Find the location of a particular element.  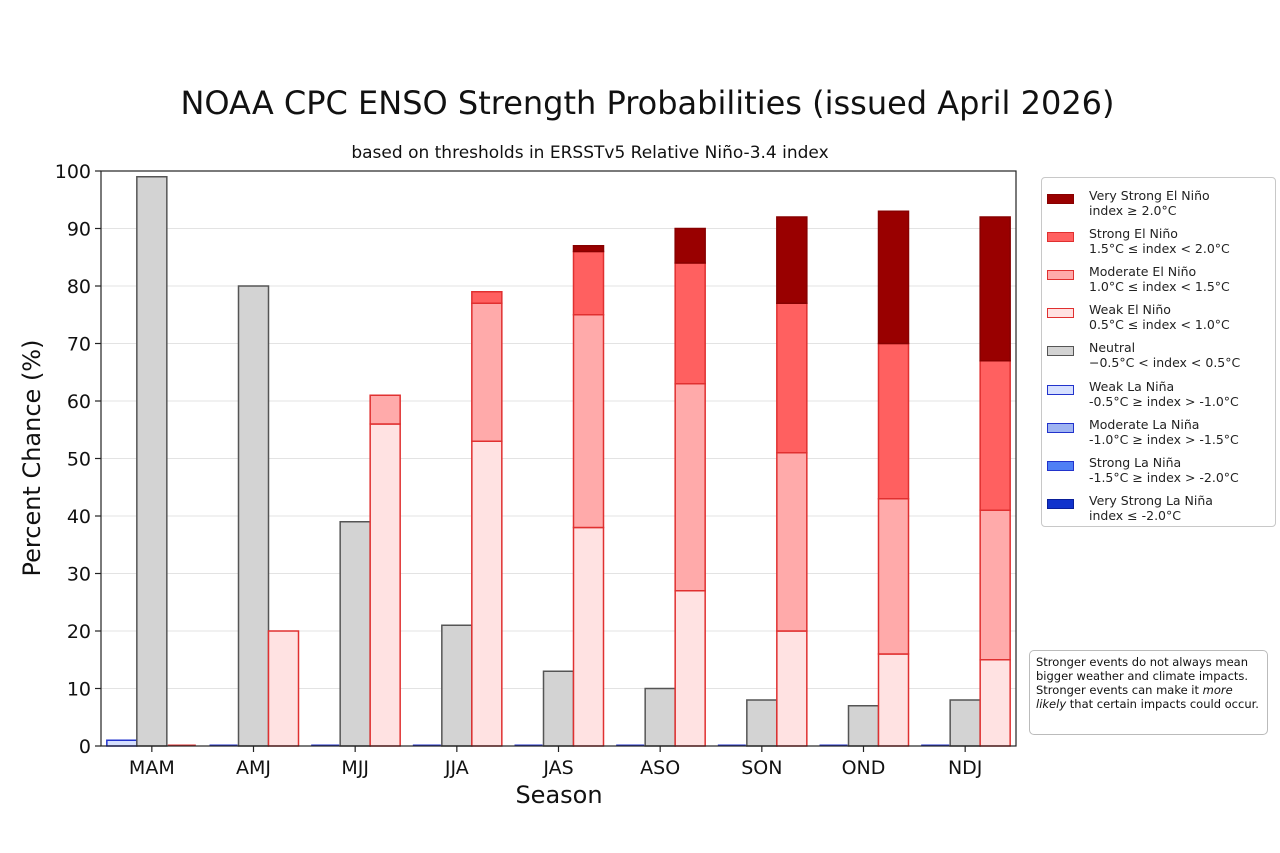

legend-label: Moderate El Niño is located at coordinates (1143, 272).